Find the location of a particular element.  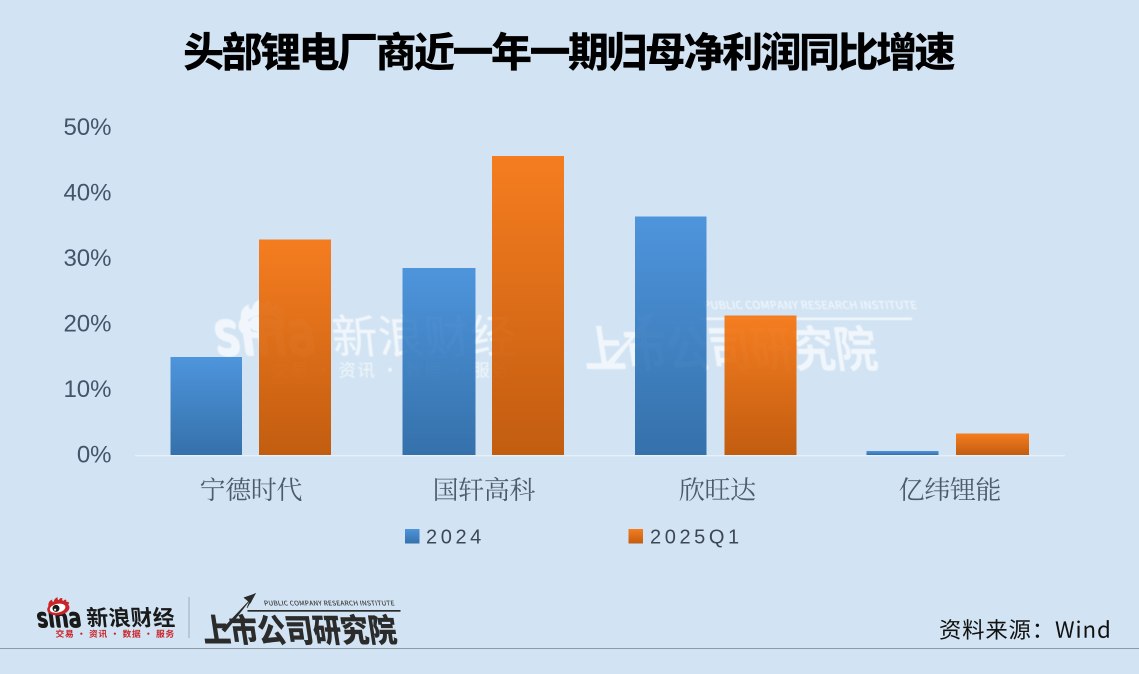

svg-text: 40% is located at coordinates (87, 193).